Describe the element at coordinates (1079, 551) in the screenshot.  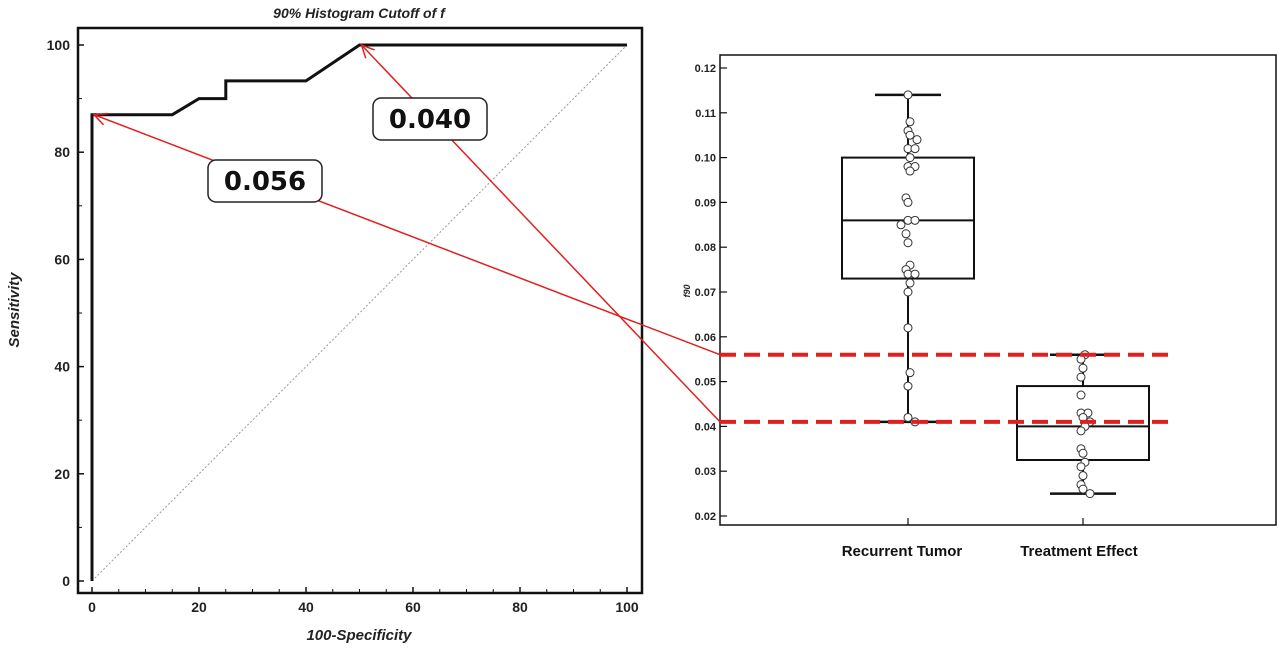
I see `category-label: Treatment Effect` at that location.